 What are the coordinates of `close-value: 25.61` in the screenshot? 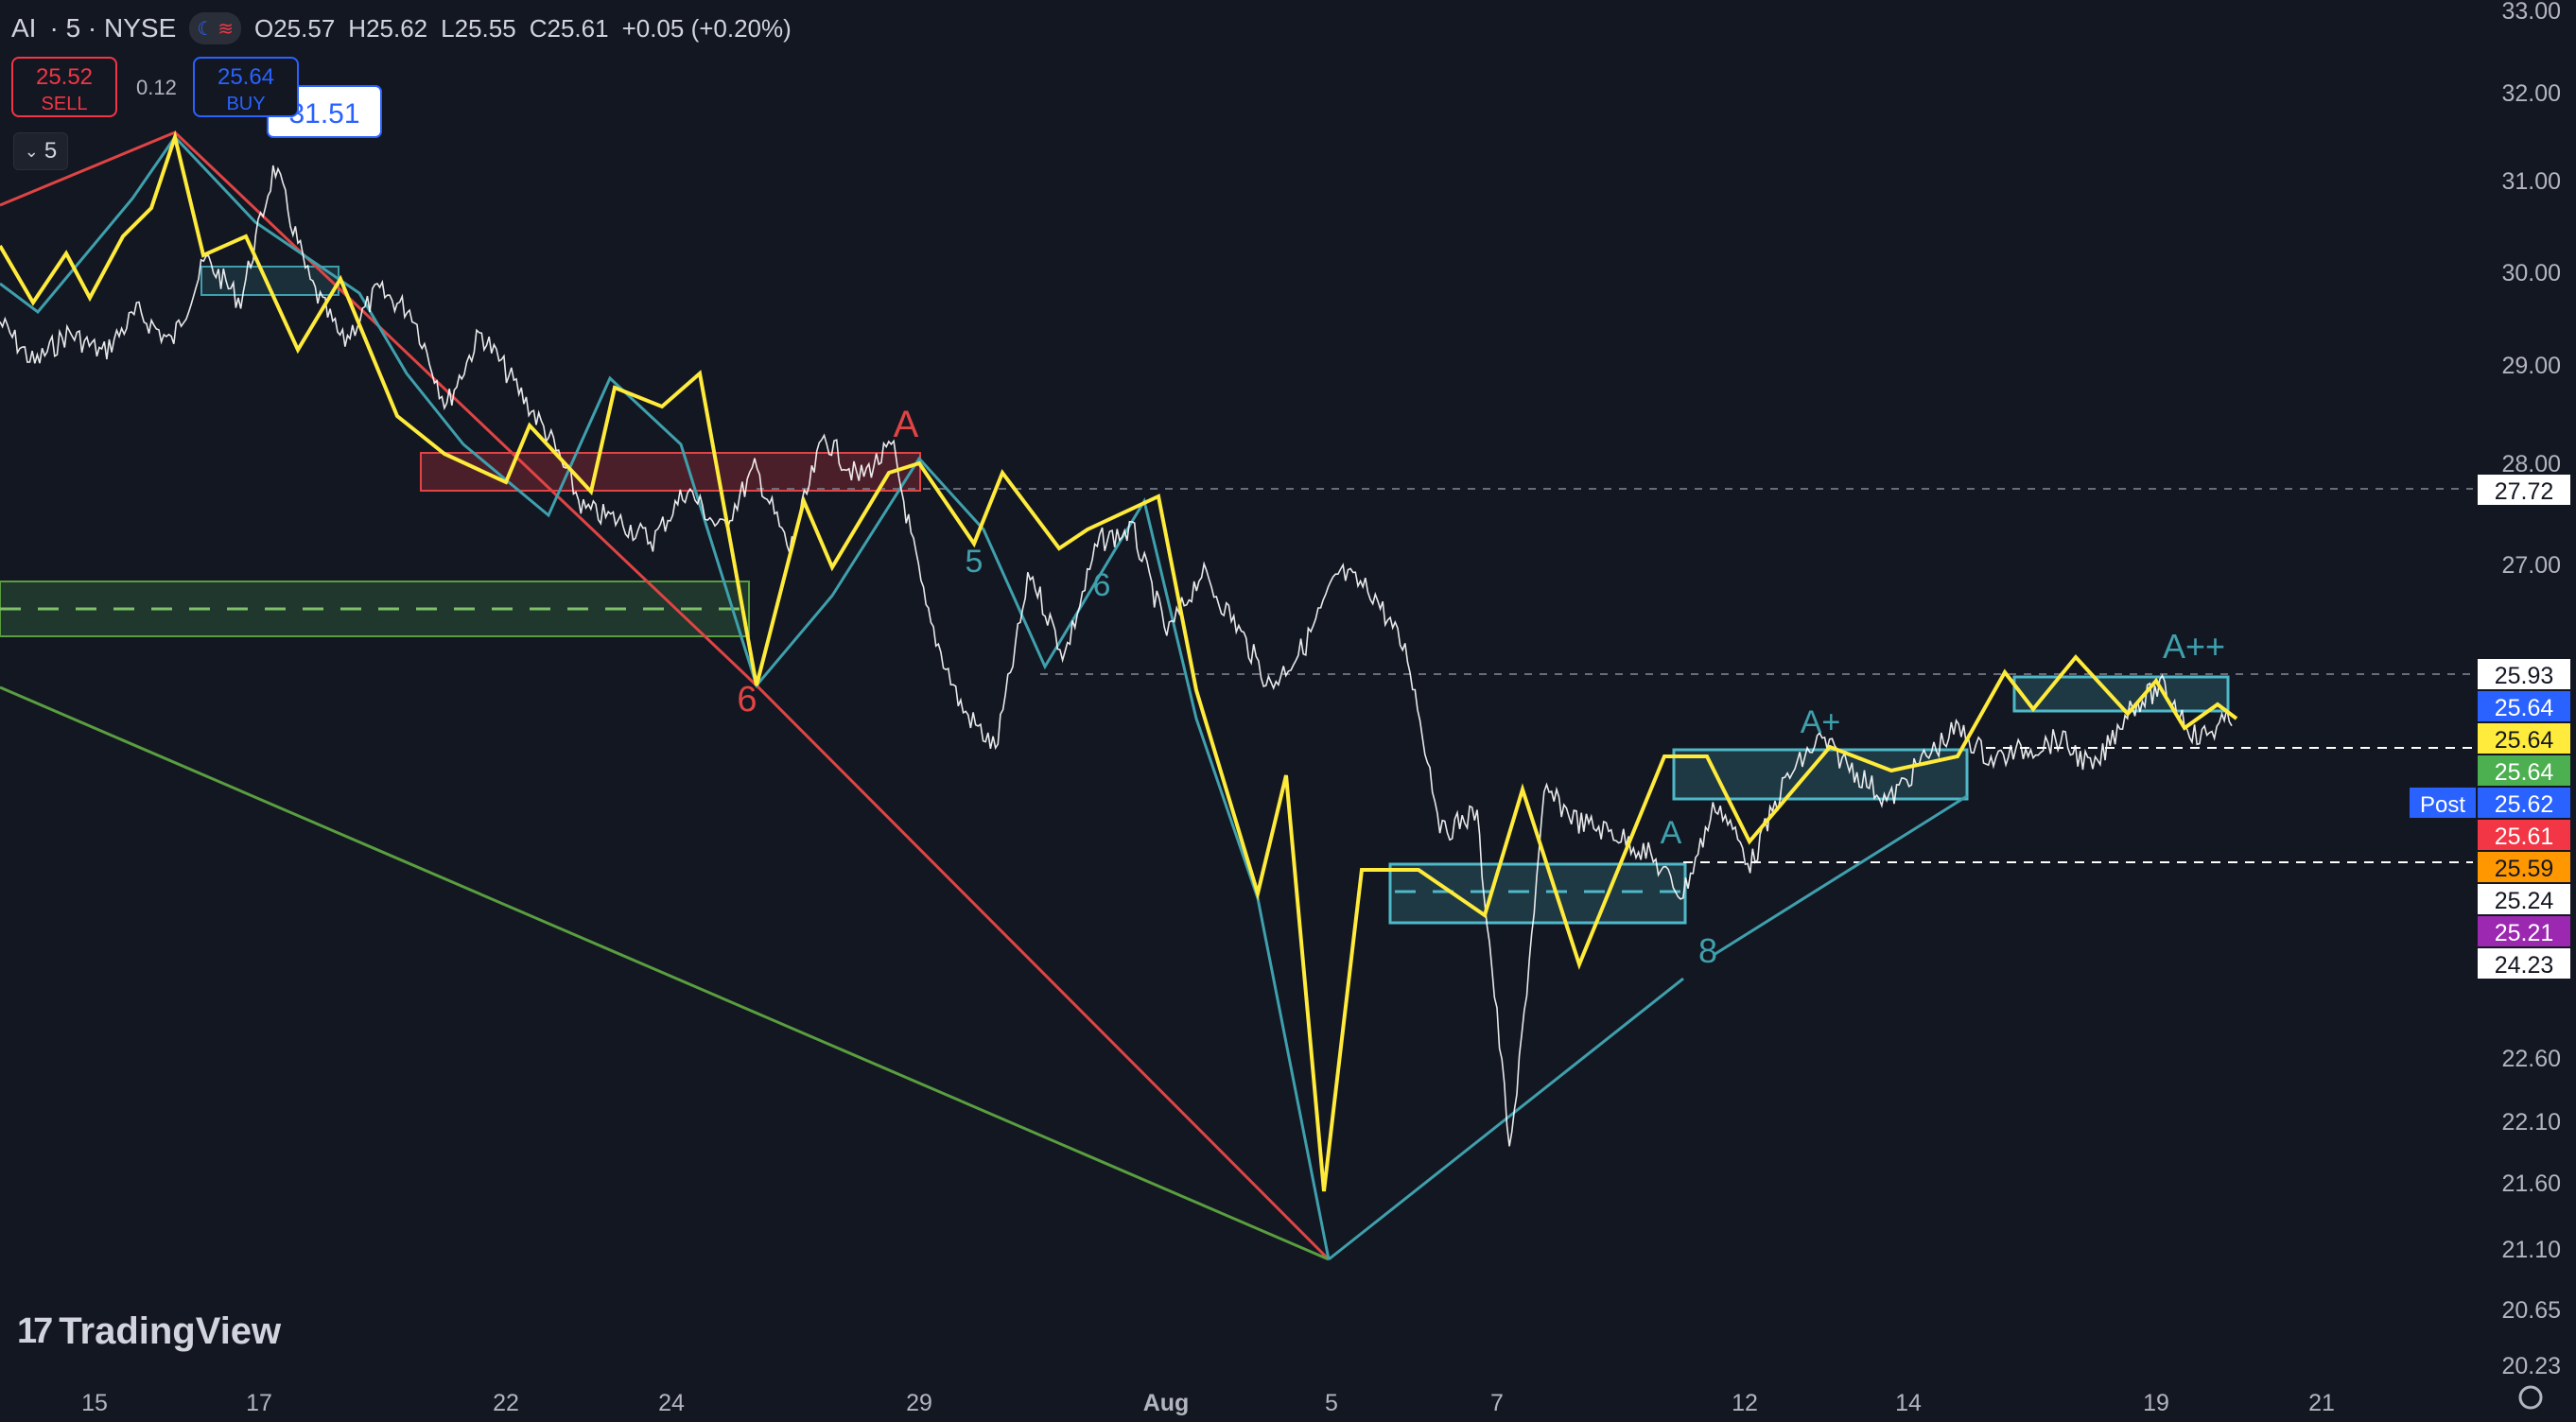 It's located at (578, 28).